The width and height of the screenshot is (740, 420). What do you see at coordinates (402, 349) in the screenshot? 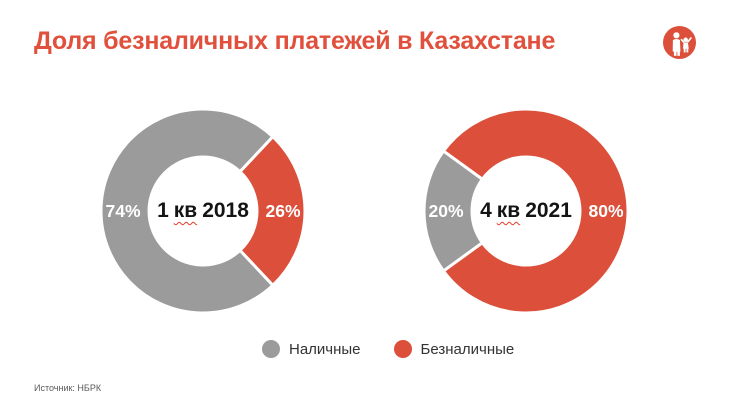
I see `cashless-legend-swatch` at bounding box center [402, 349].